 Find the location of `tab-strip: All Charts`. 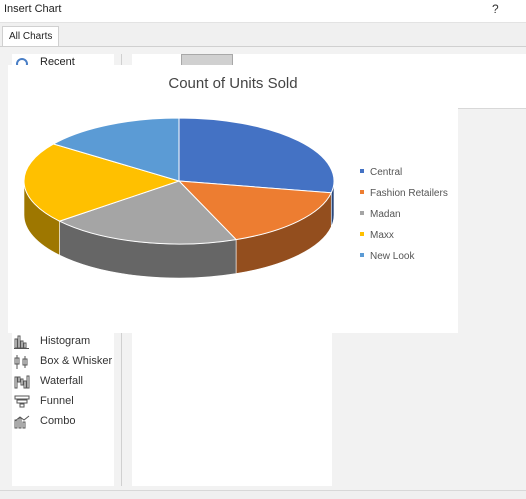

tab-strip: All Charts is located at coordinates (263, 36).